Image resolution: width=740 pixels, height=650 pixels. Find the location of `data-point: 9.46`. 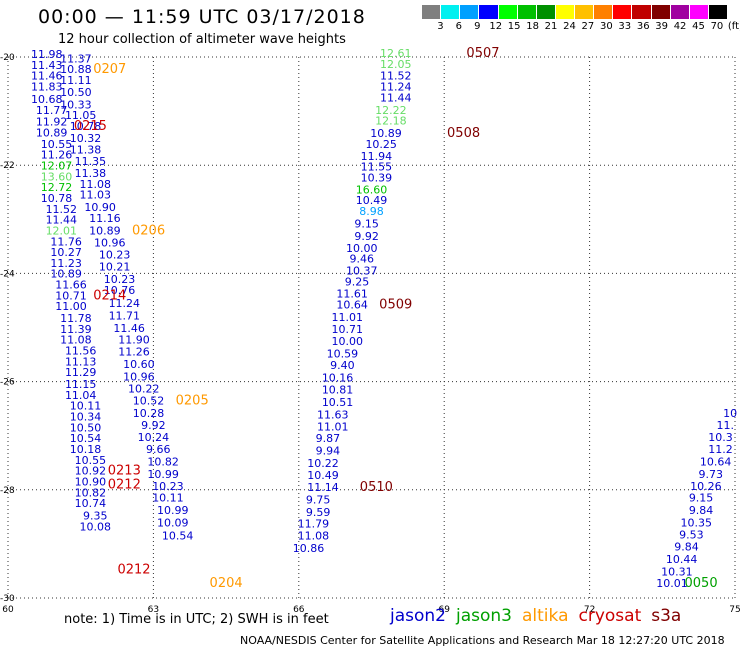

data-point: 9.46 is located at coordinates (362, 259).